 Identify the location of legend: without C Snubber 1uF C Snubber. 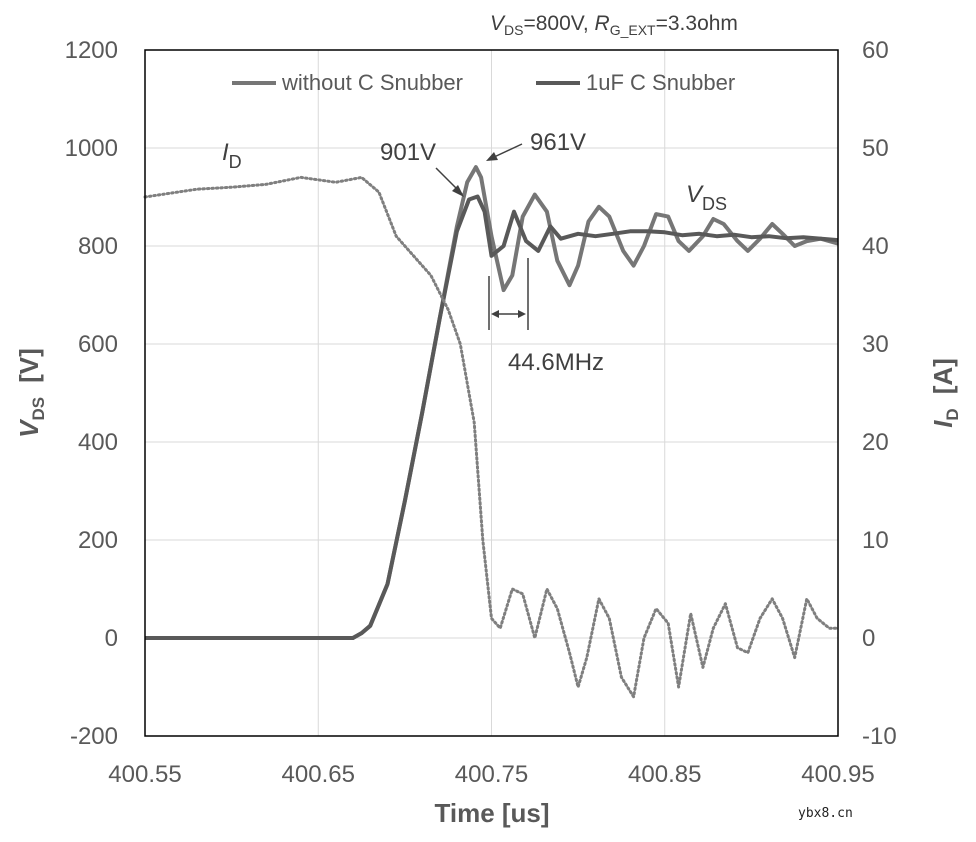
(483, 82).